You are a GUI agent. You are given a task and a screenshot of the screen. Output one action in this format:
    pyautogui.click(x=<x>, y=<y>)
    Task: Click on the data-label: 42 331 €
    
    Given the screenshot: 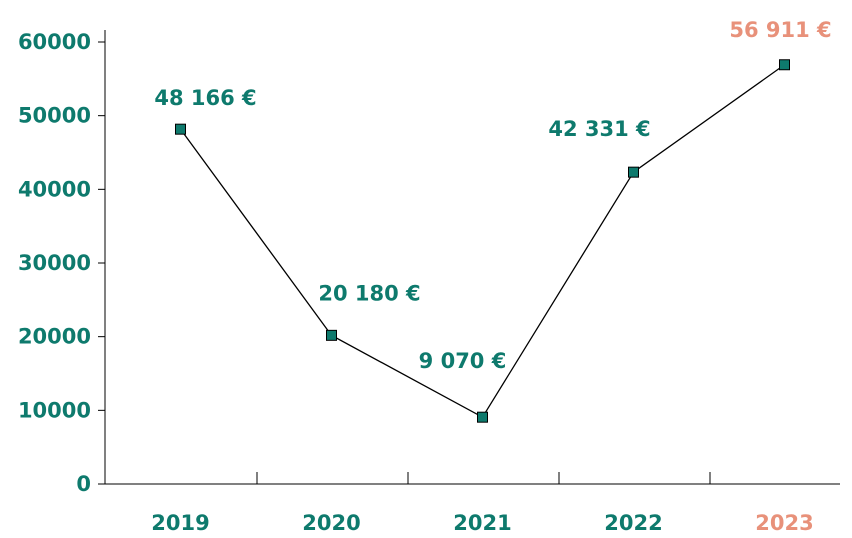 What is the action you would take?
    pyautogui.click(x=599, y=129)
    